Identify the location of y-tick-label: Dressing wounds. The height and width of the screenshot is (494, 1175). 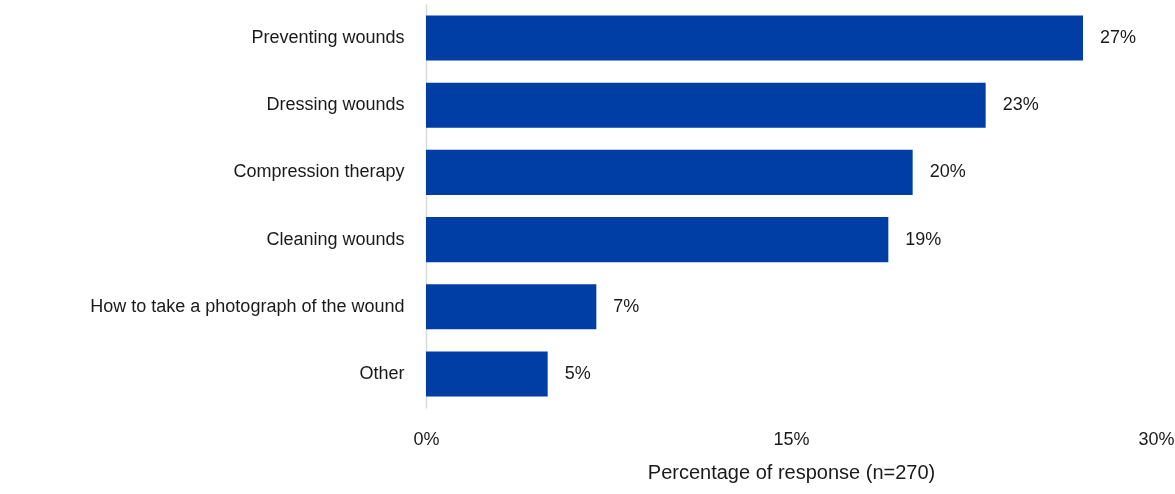
(335, 104).